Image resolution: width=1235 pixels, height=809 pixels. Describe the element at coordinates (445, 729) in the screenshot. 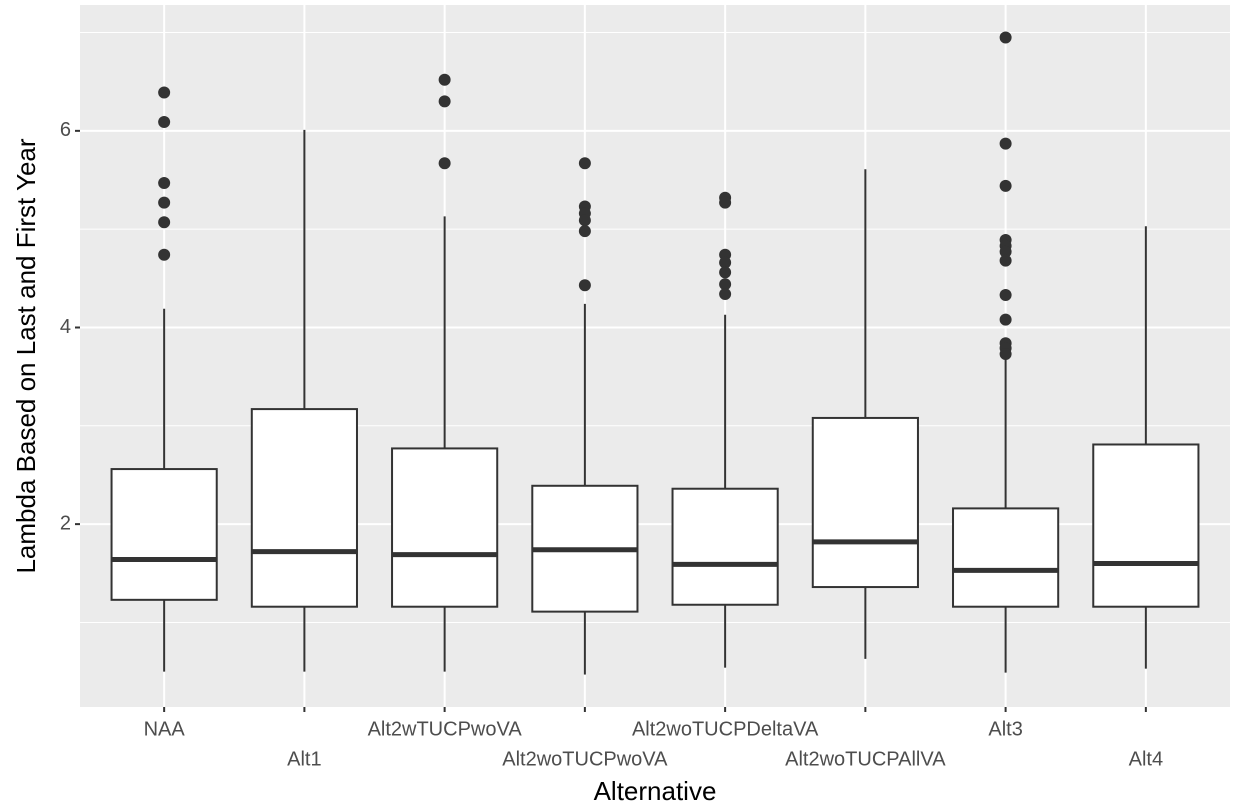

I see `x-tick-label: Alt2wTUCPwoVA` at that location.